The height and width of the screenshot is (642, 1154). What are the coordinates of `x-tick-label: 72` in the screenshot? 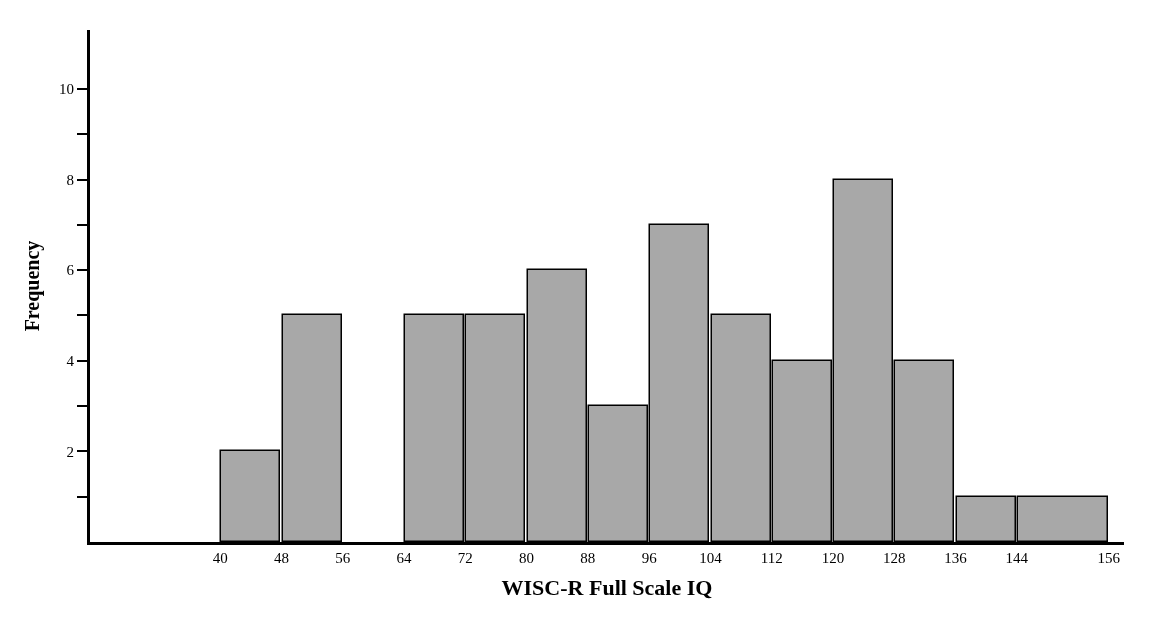 It's located at (465, 558).